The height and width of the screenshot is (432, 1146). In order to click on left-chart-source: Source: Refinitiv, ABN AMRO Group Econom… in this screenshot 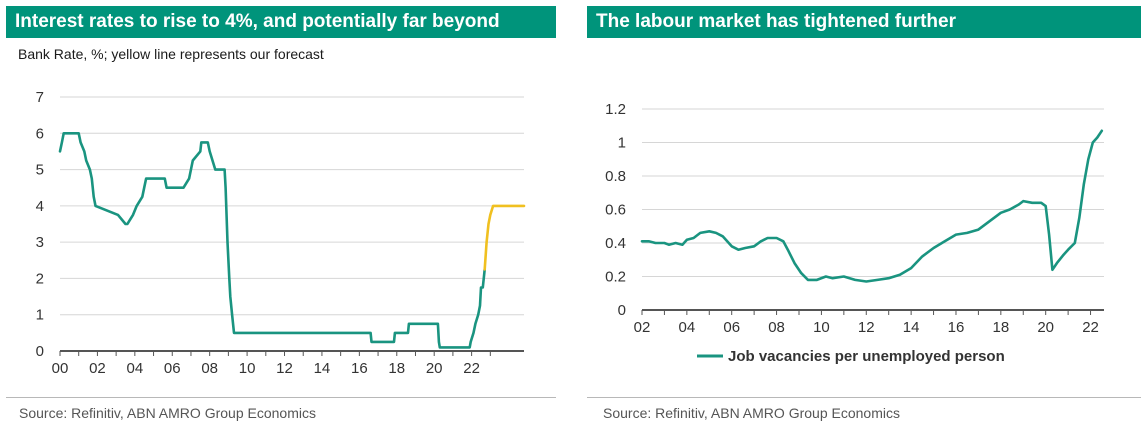, I will do `click(167, 413)`.